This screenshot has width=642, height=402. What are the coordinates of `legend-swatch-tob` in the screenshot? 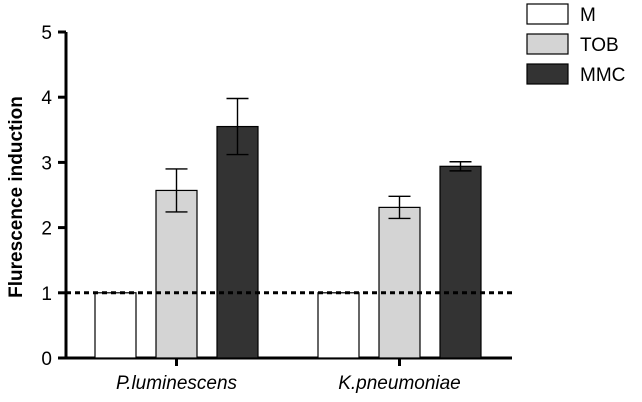 It's located at (547, 44).